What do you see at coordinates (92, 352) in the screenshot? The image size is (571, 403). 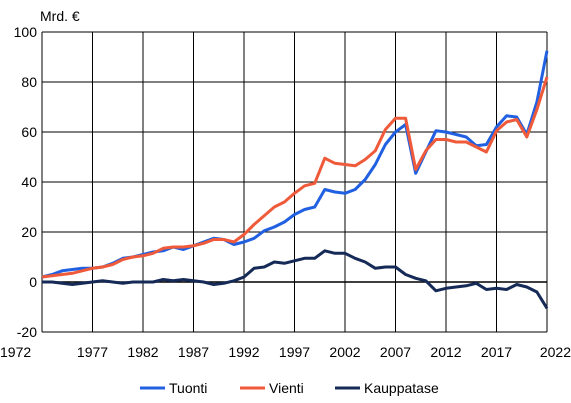 I see `x-tick-label: 1977` at bounding box center [92, 352].